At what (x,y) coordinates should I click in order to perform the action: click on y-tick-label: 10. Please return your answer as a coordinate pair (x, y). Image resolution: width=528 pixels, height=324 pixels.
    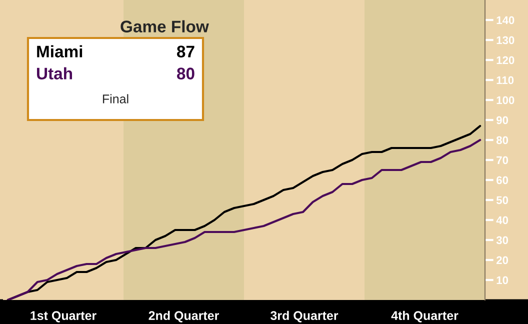
    Looking at the image, I should click on (502, 280).